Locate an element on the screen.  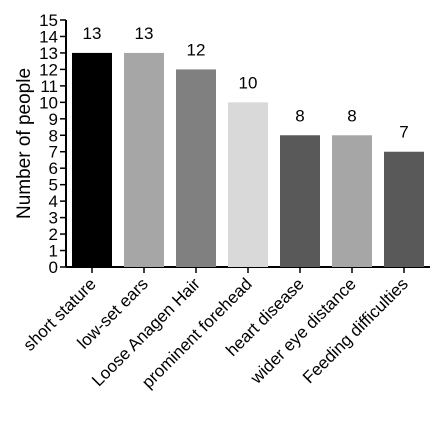
y-tick-label: 3 is located at coordinates (53, 218).